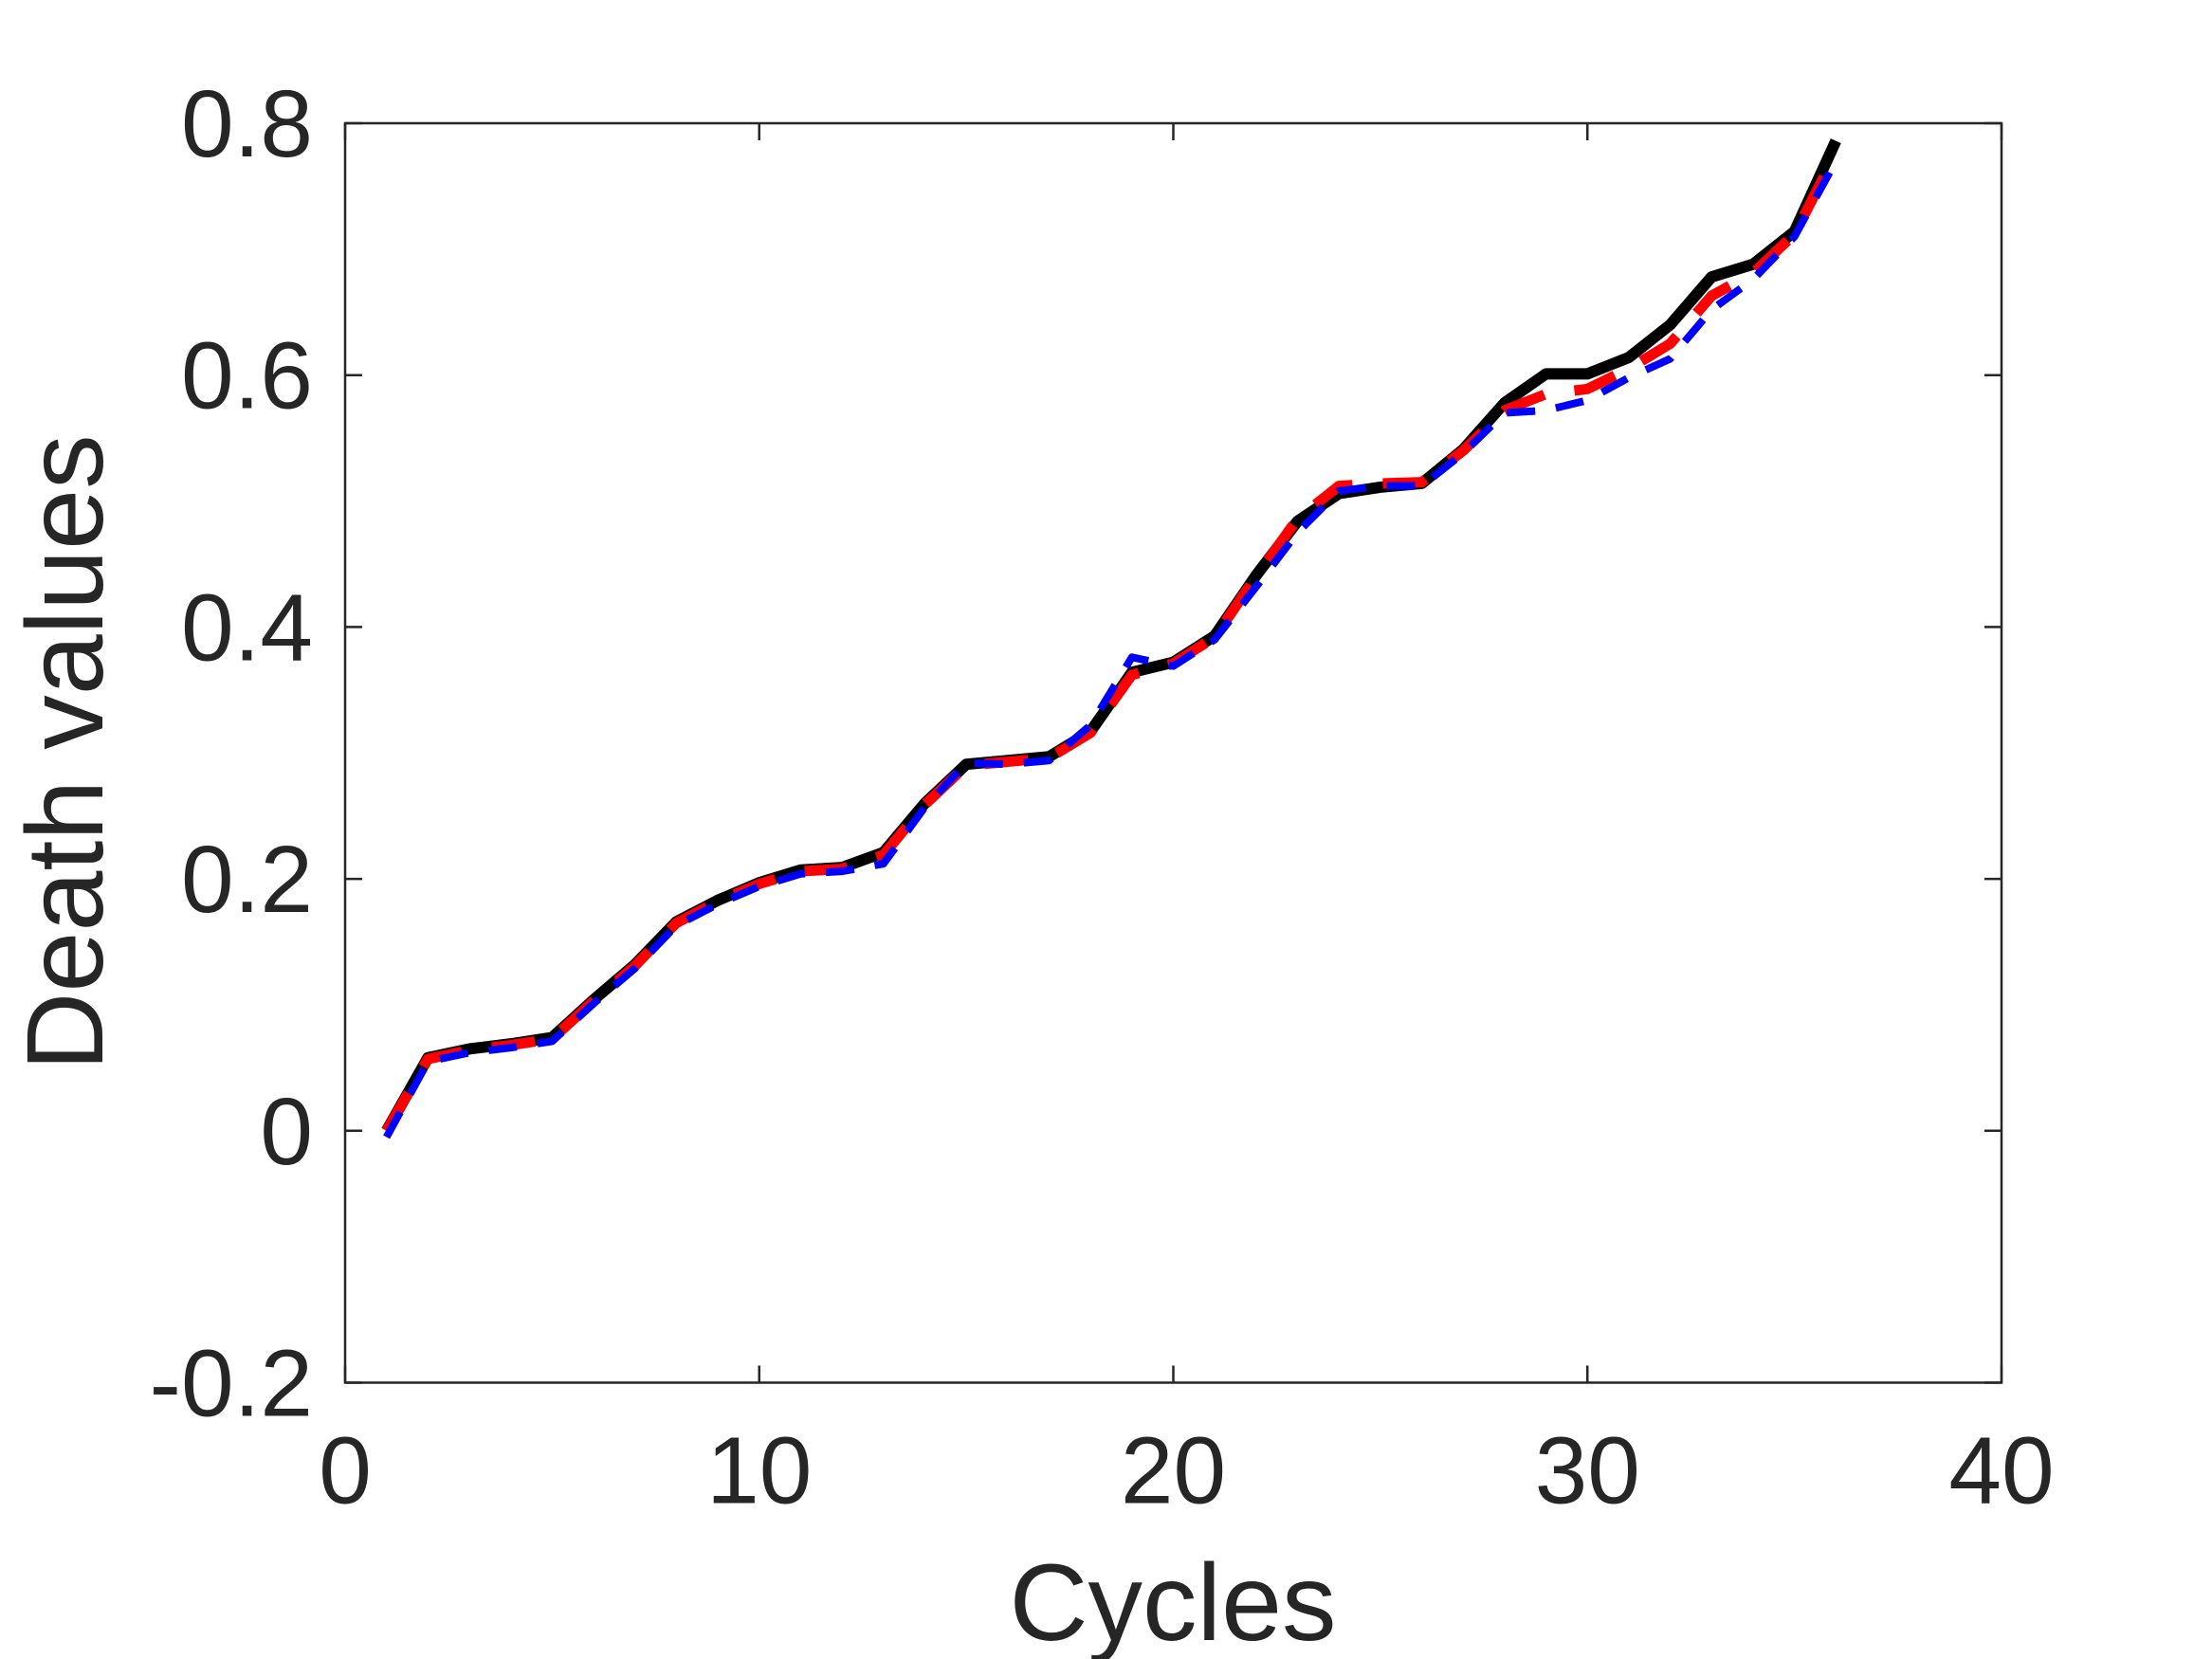  I want to click on x-tick-label: 40, so click(2001, 1471).